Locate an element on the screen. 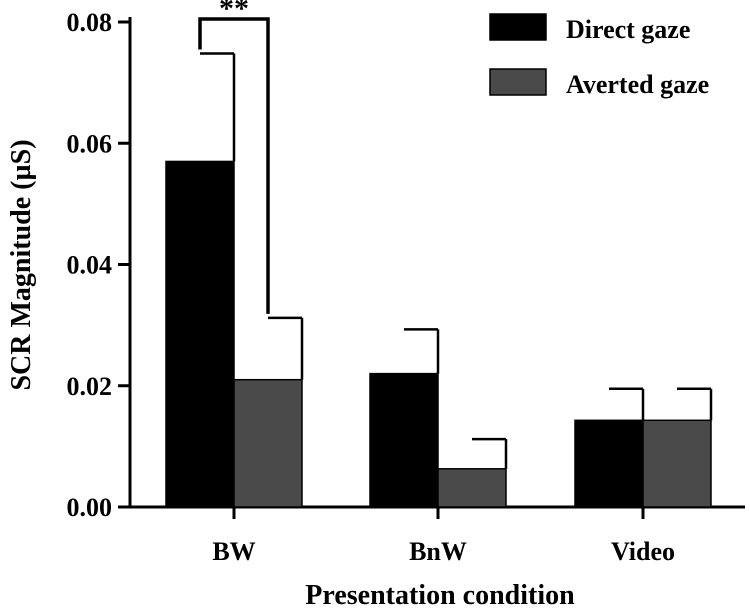 The height and width of the screenshot is (615, 750). x-tick-label: BW is located at coordinates (233, 551).